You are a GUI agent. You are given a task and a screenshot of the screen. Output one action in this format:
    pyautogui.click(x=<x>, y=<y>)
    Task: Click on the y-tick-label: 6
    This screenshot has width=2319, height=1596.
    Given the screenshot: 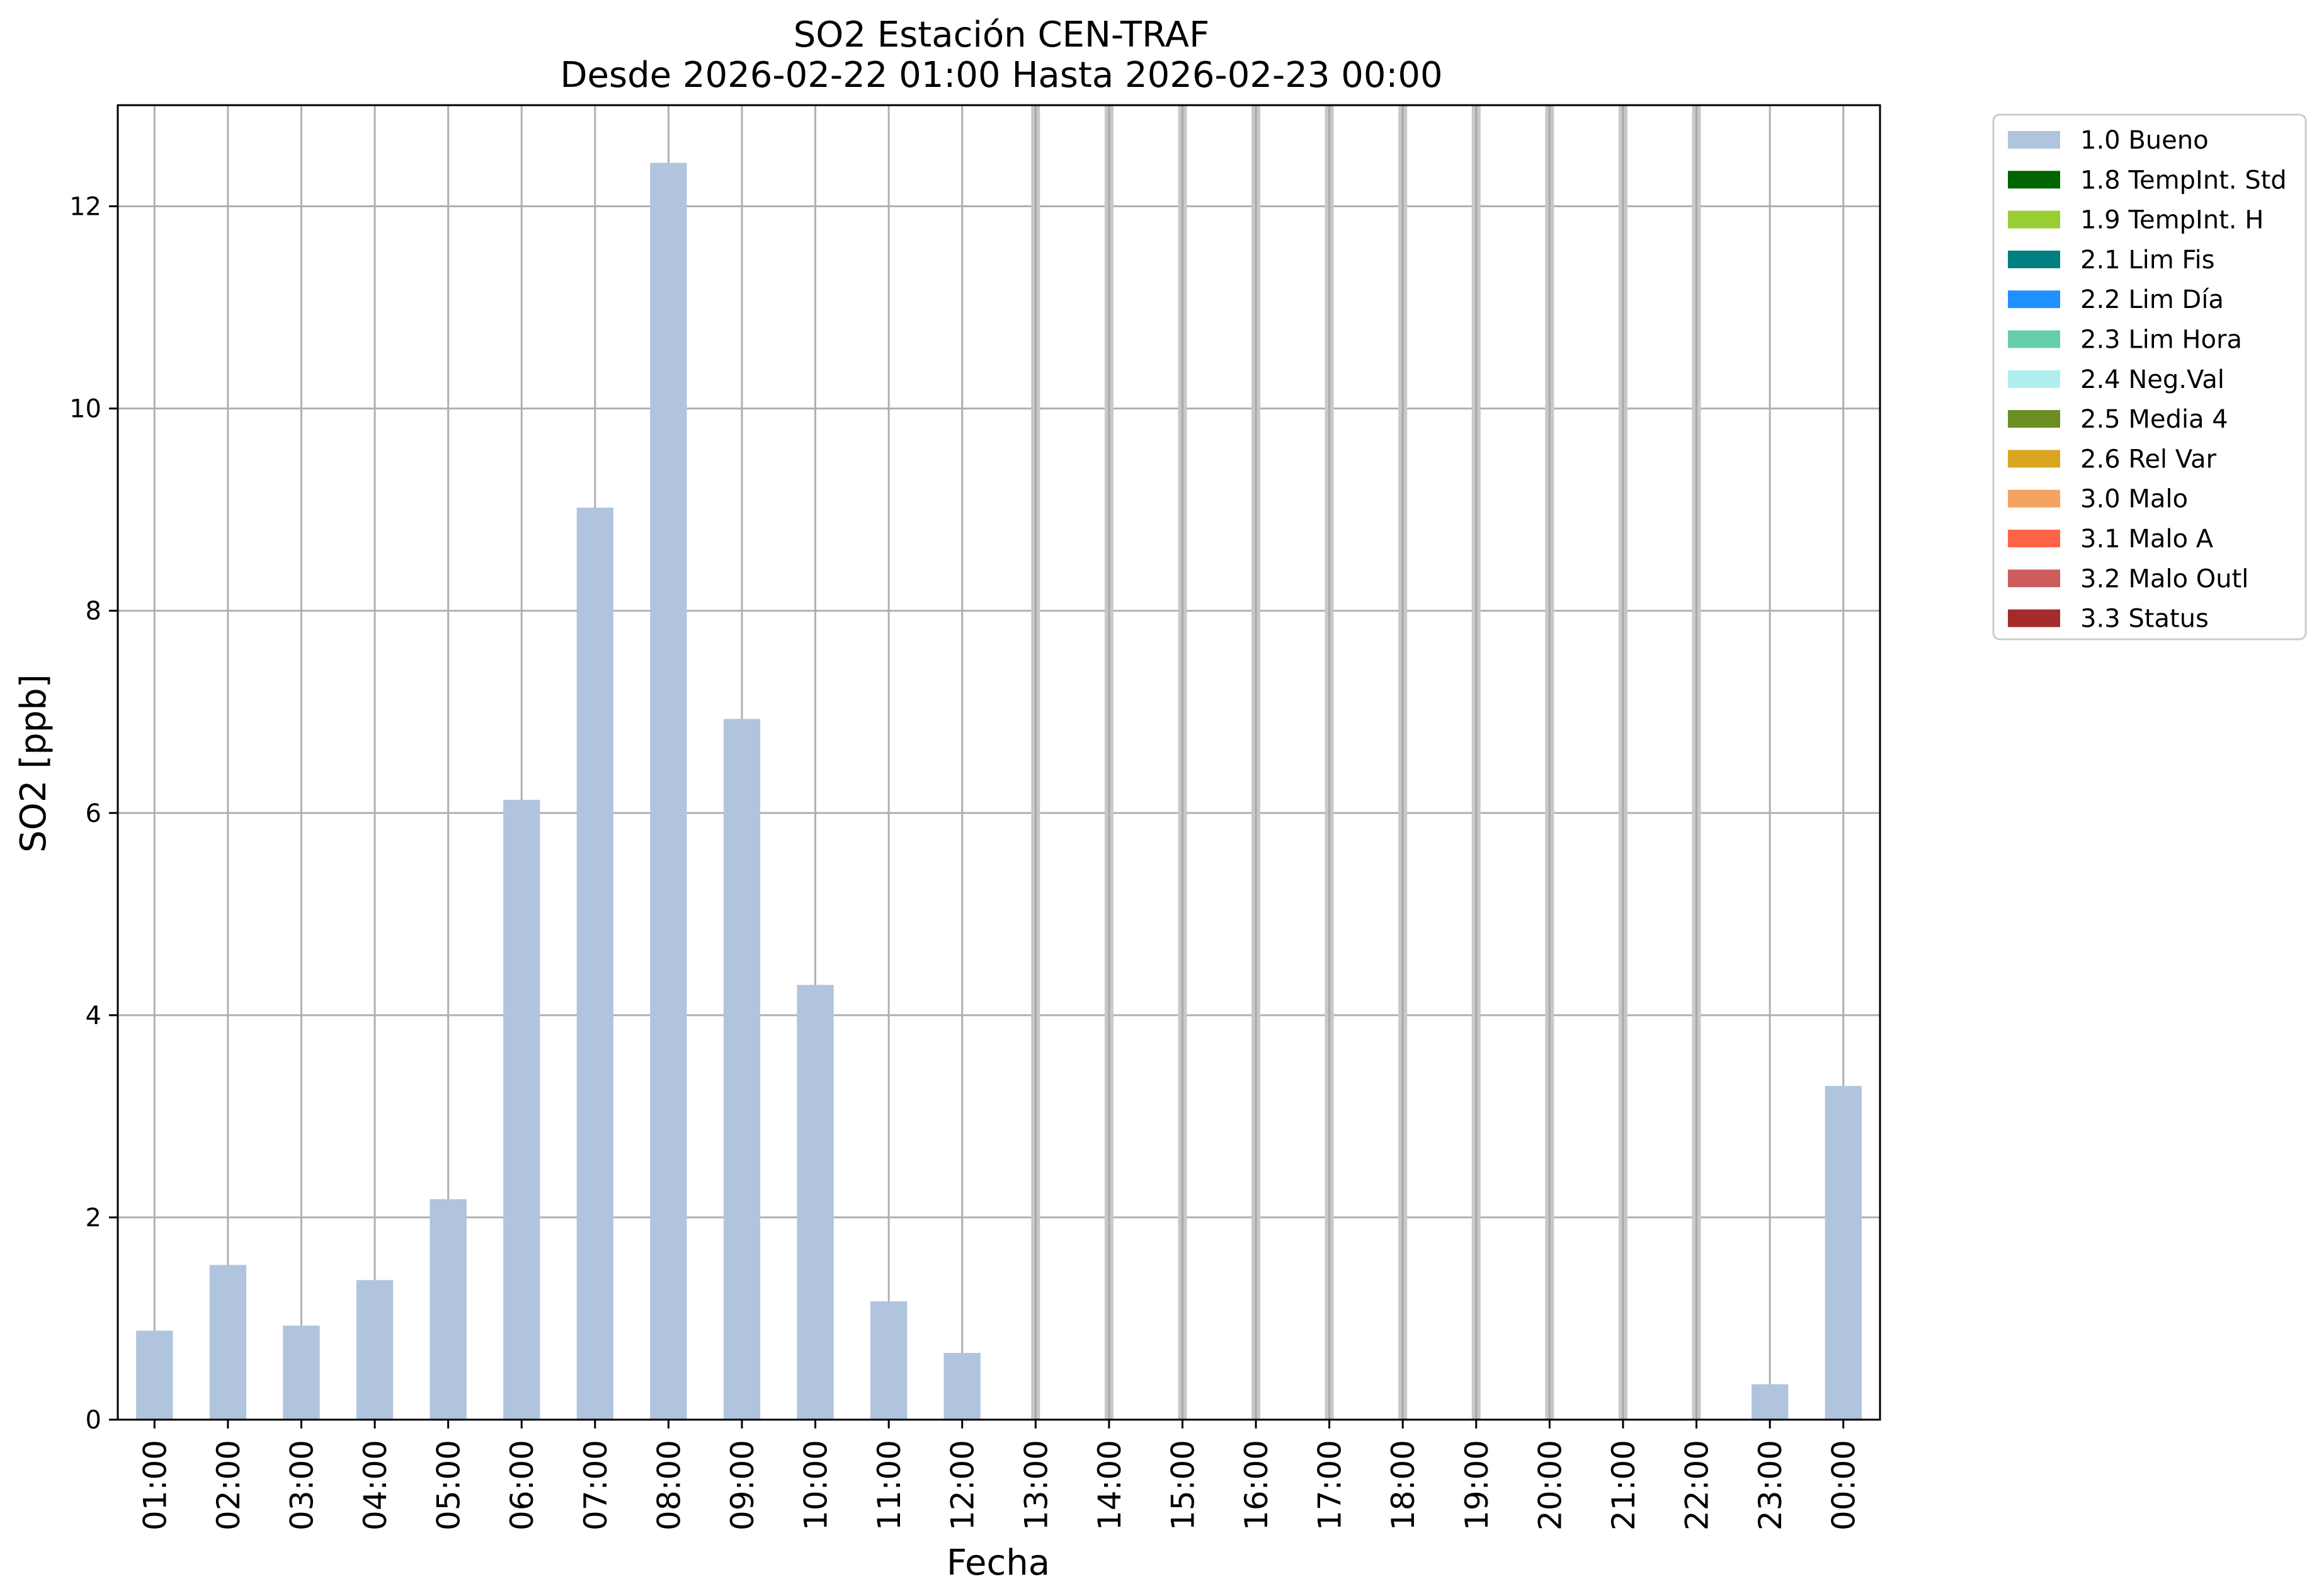 What is the action you would take?
    pyautogui.click(x=93, y=813)
    